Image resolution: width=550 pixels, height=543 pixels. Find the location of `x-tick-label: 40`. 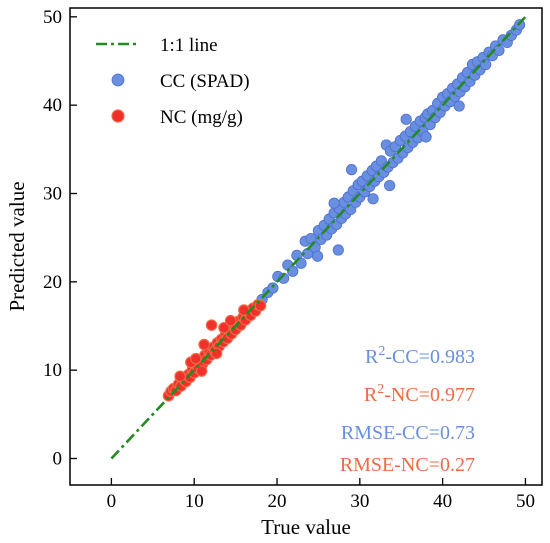

x-tick-label: 40 is located at coordinates (442, 501).